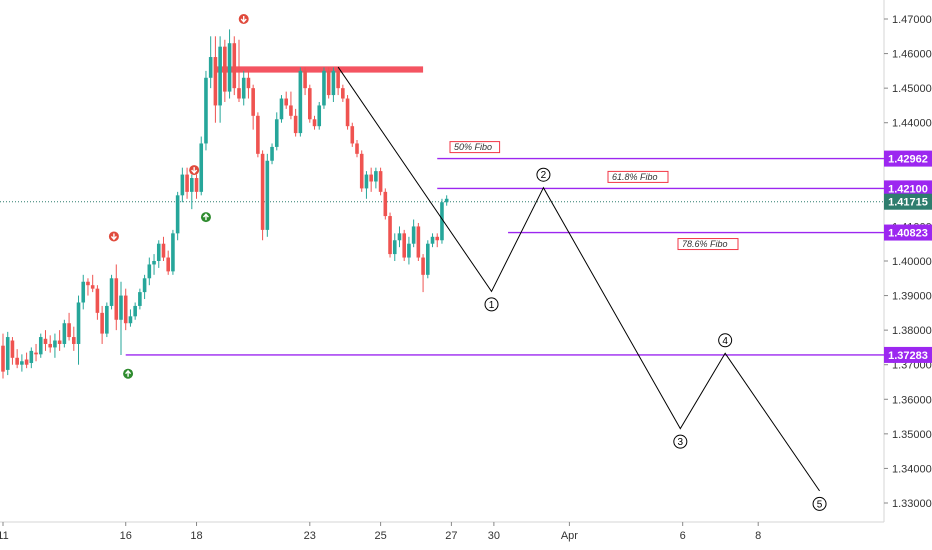  Describe the element at coordinates (908, 201) in the screenshot. I see `current-price-tag: 1.41715` at that location.